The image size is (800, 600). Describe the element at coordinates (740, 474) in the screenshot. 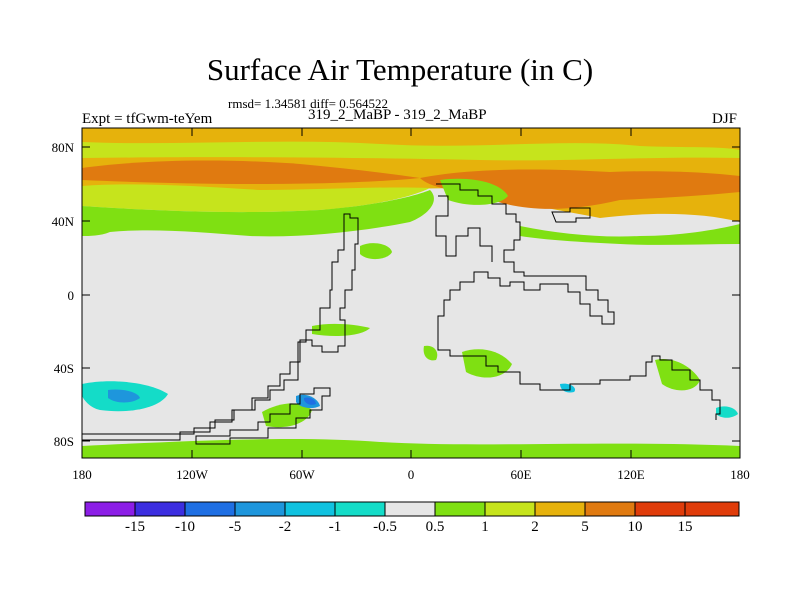

I see `lon-label-180e: 180` at that location.